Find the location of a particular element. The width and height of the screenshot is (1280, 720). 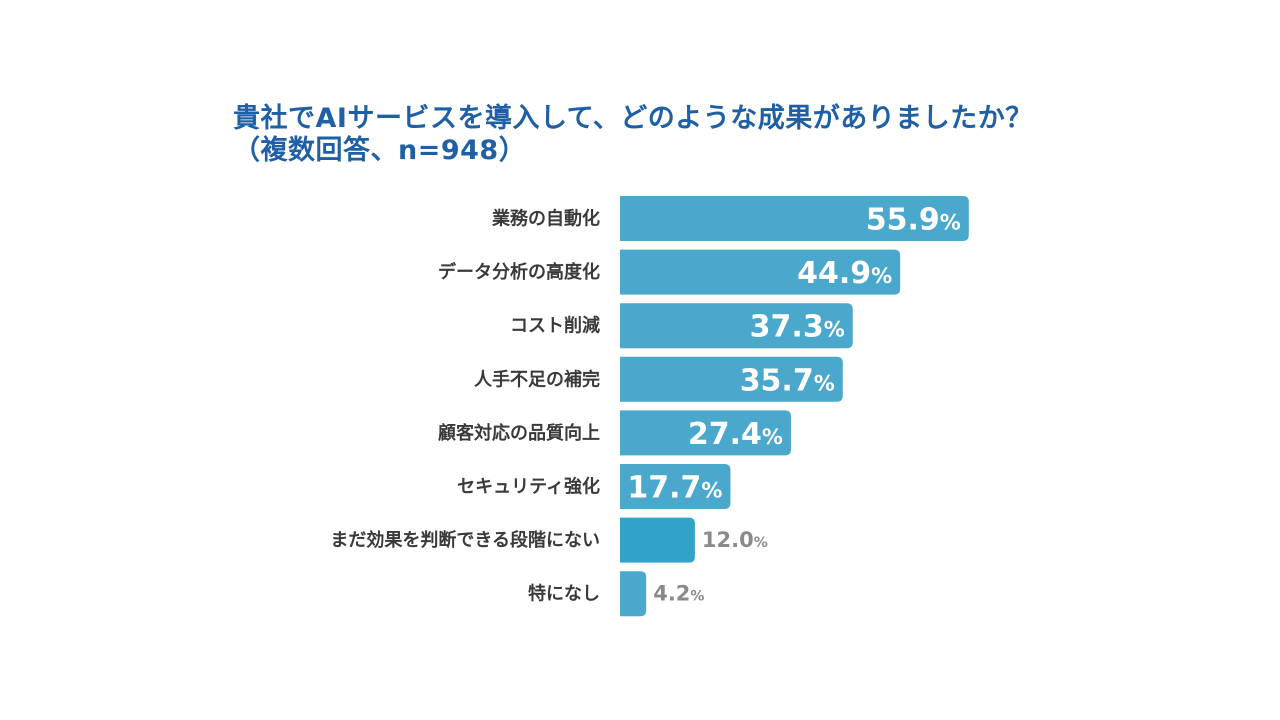

value-label: 17.7% is located at coordinates (674, 488).